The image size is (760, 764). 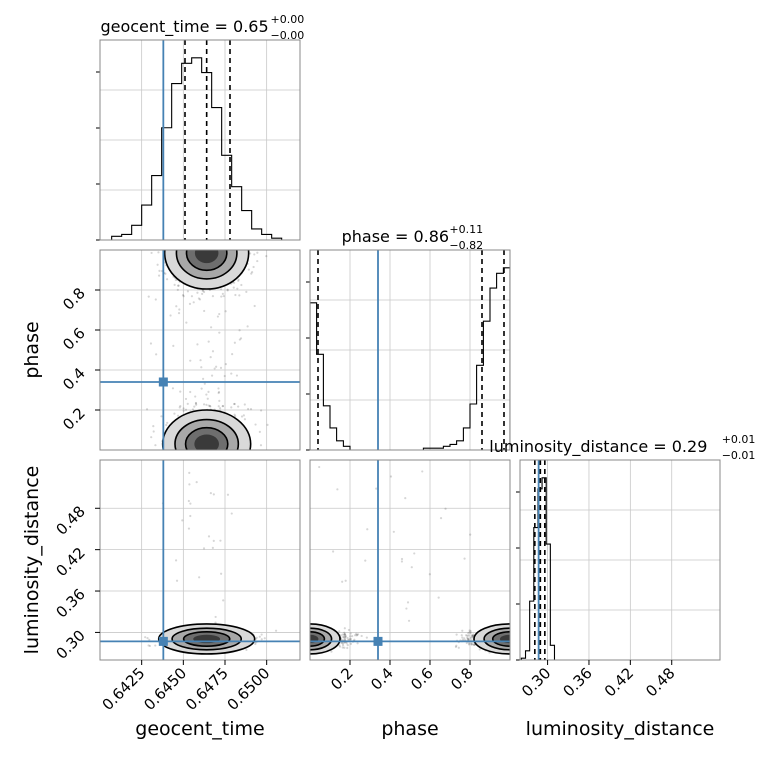 What do you see at coordinates (378, 641) in the screenshot?
I see `panel-phase-vs-distance-truth-marker` at bounding box center [378, 641].